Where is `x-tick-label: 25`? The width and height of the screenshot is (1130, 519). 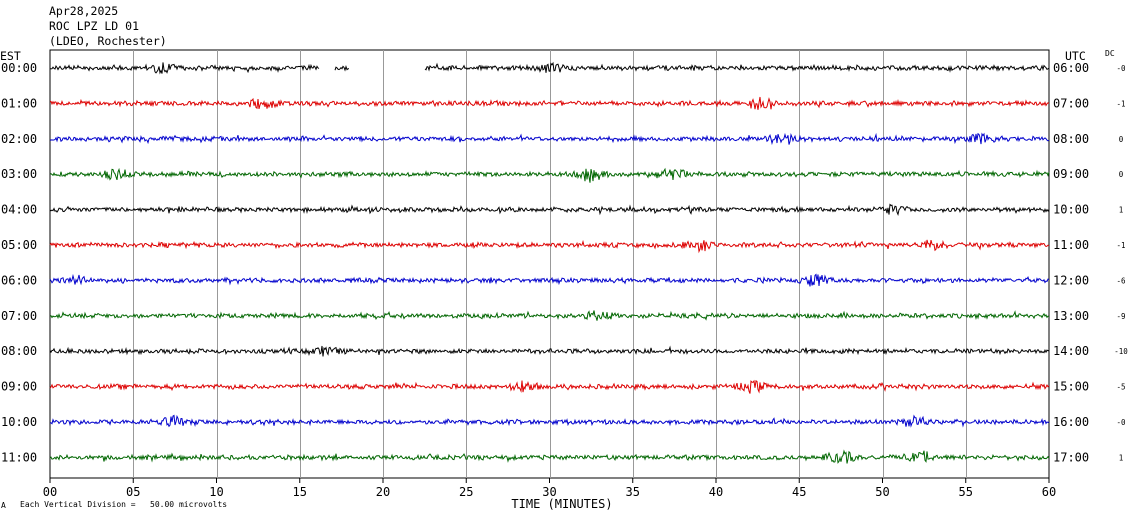 x-tick-label: 25 is located at coordinates (466, 492).